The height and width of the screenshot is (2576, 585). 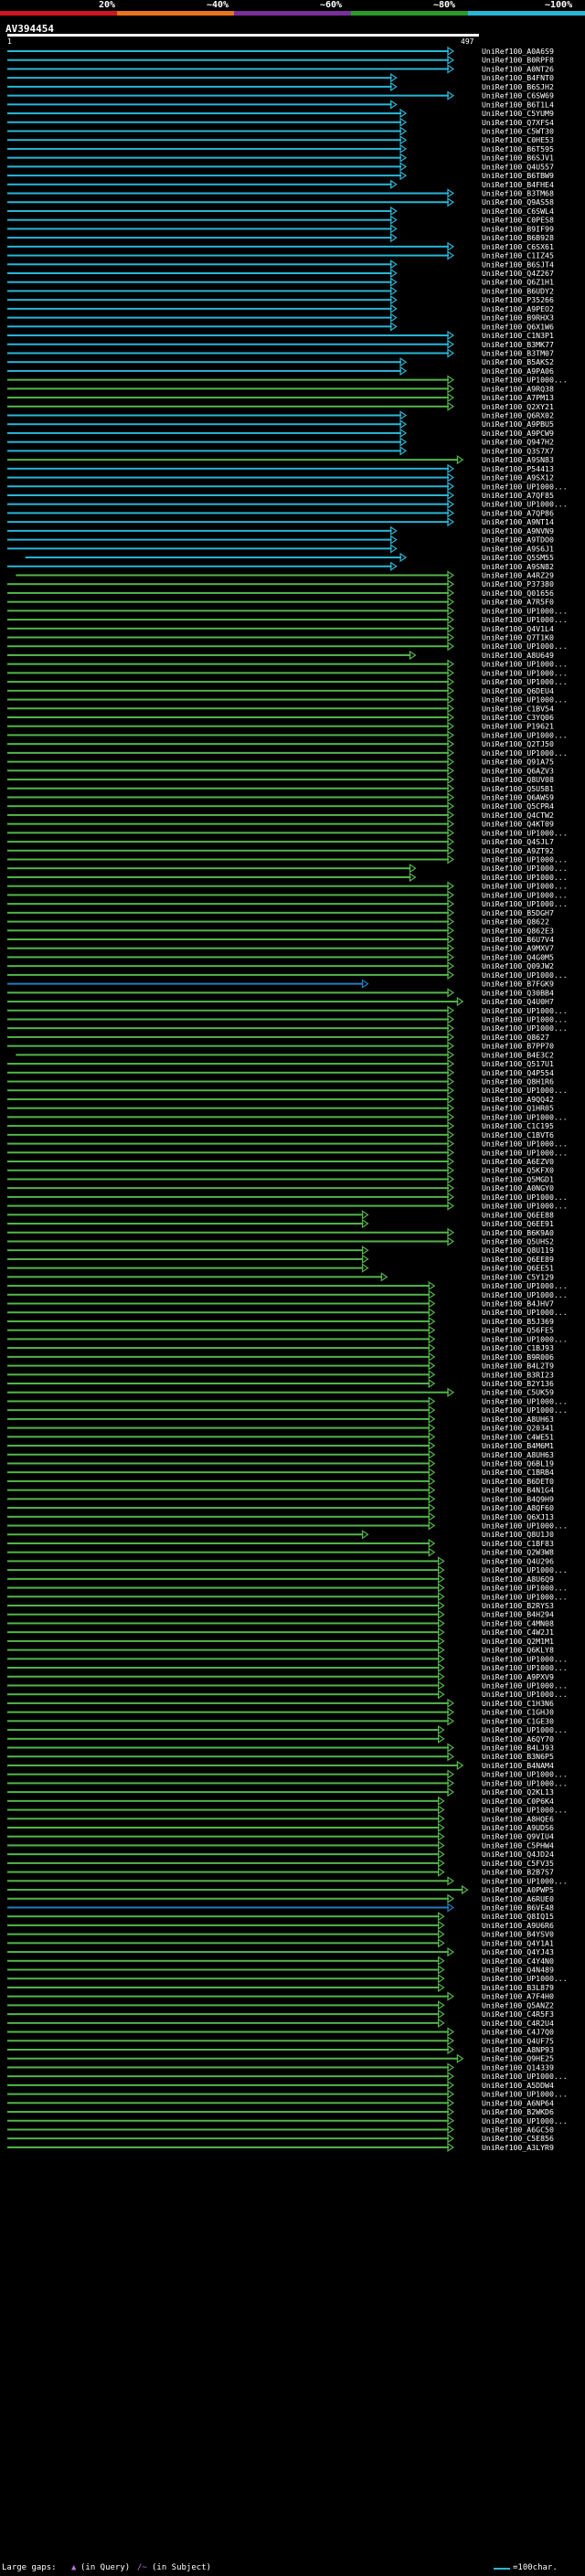 What do you see at coordinates (281, 1917) in the screenshot?
I see `hit-row: UniRef100_Q8IQ15` at bounding box center [281, 1917].